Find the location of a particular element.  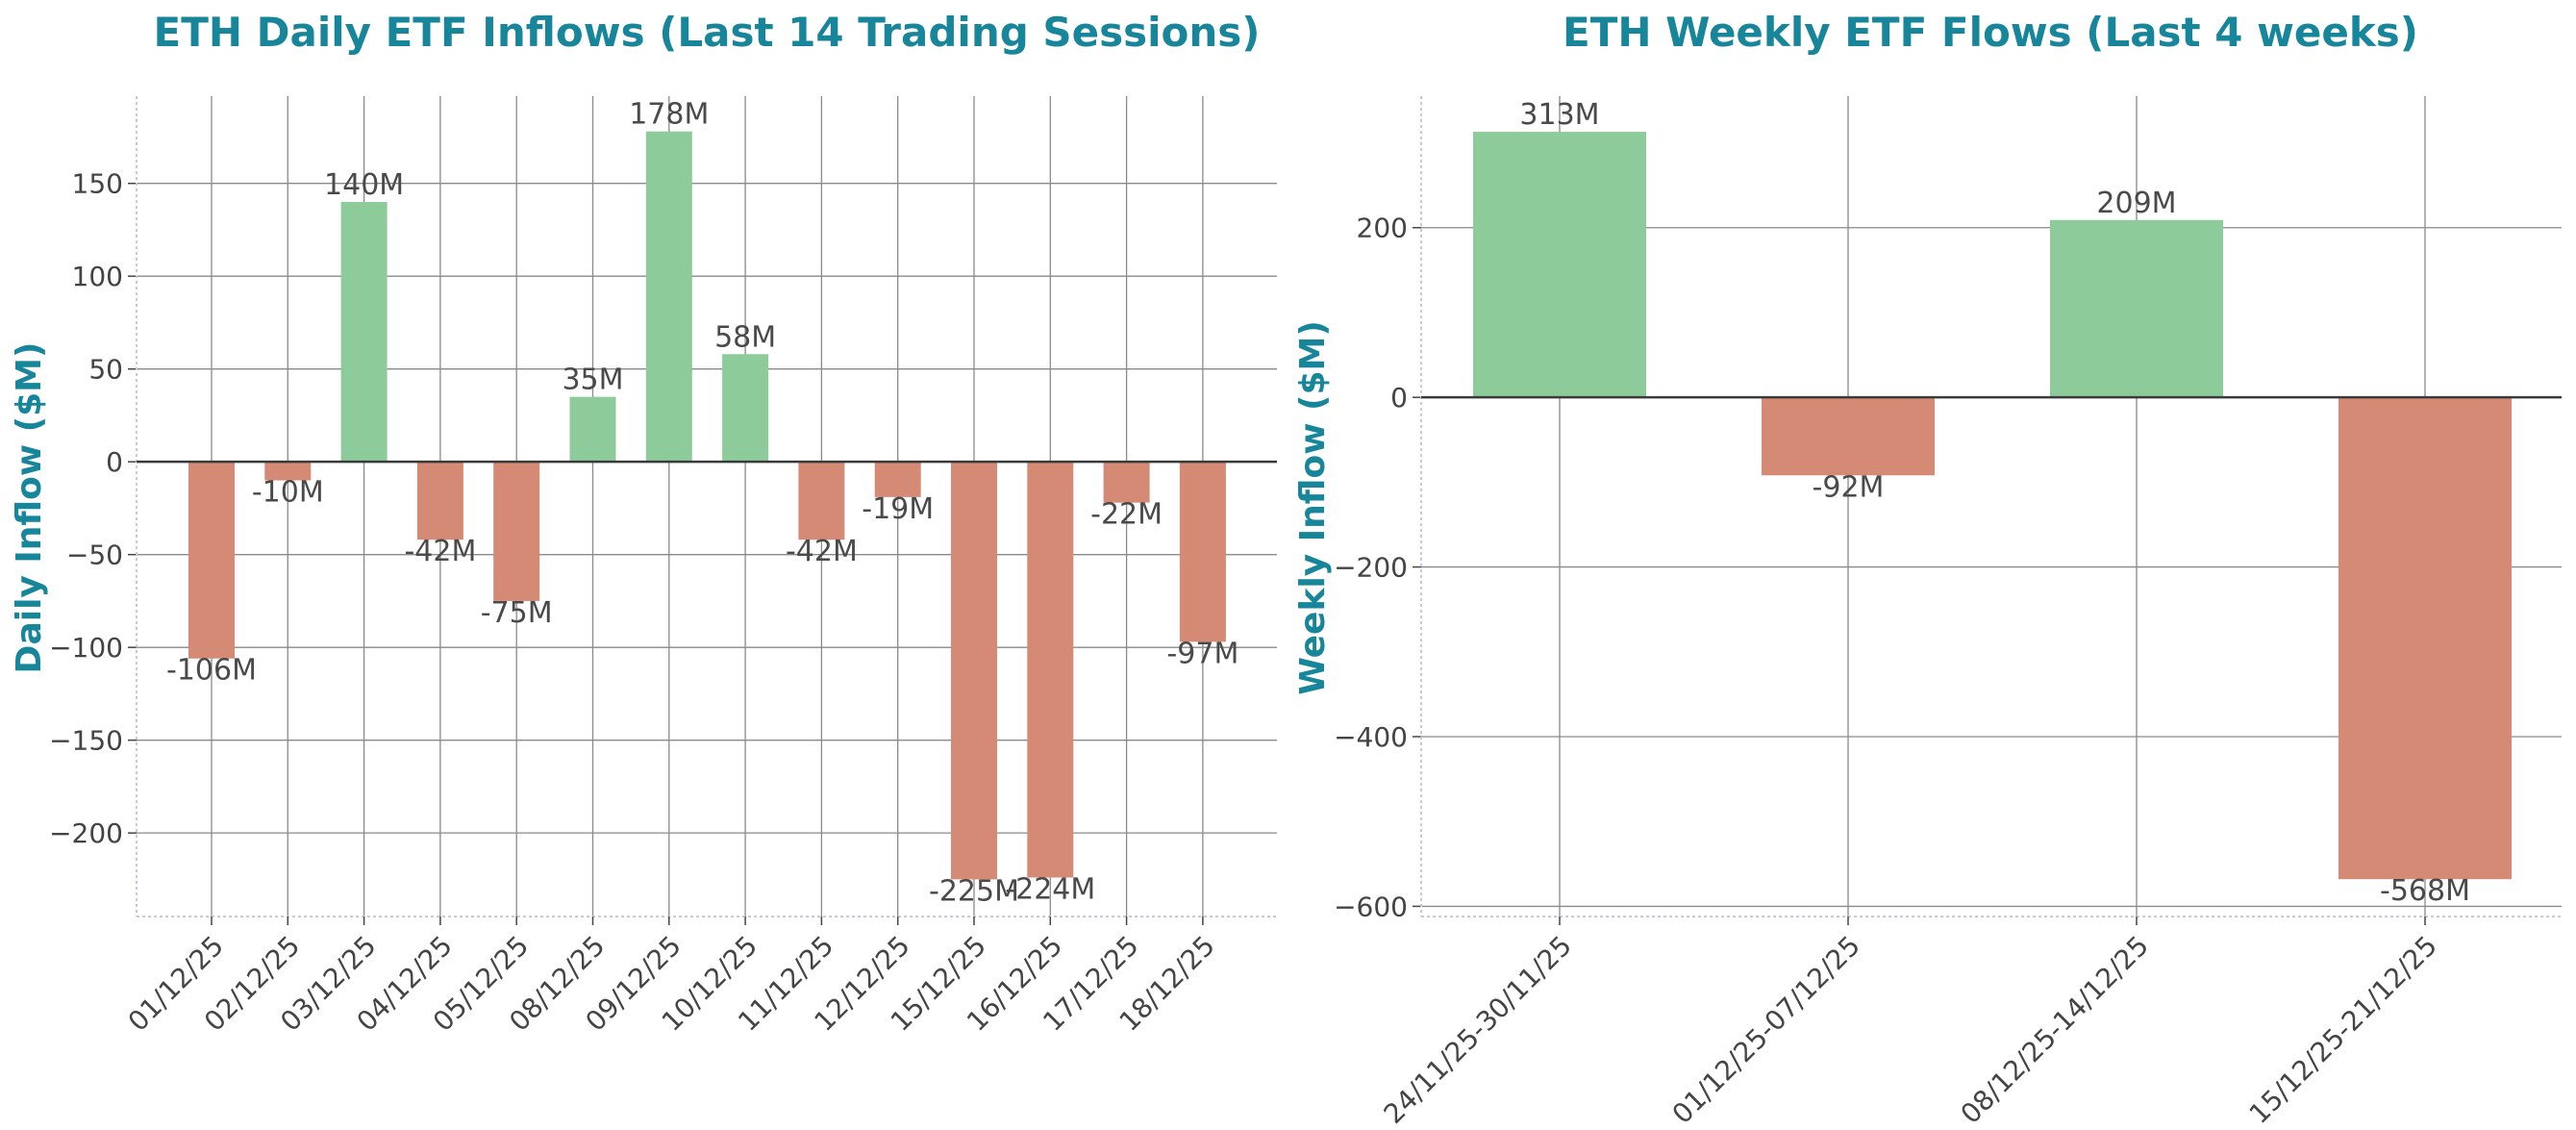

data-label: -19M is located at coordinates (898, 509).